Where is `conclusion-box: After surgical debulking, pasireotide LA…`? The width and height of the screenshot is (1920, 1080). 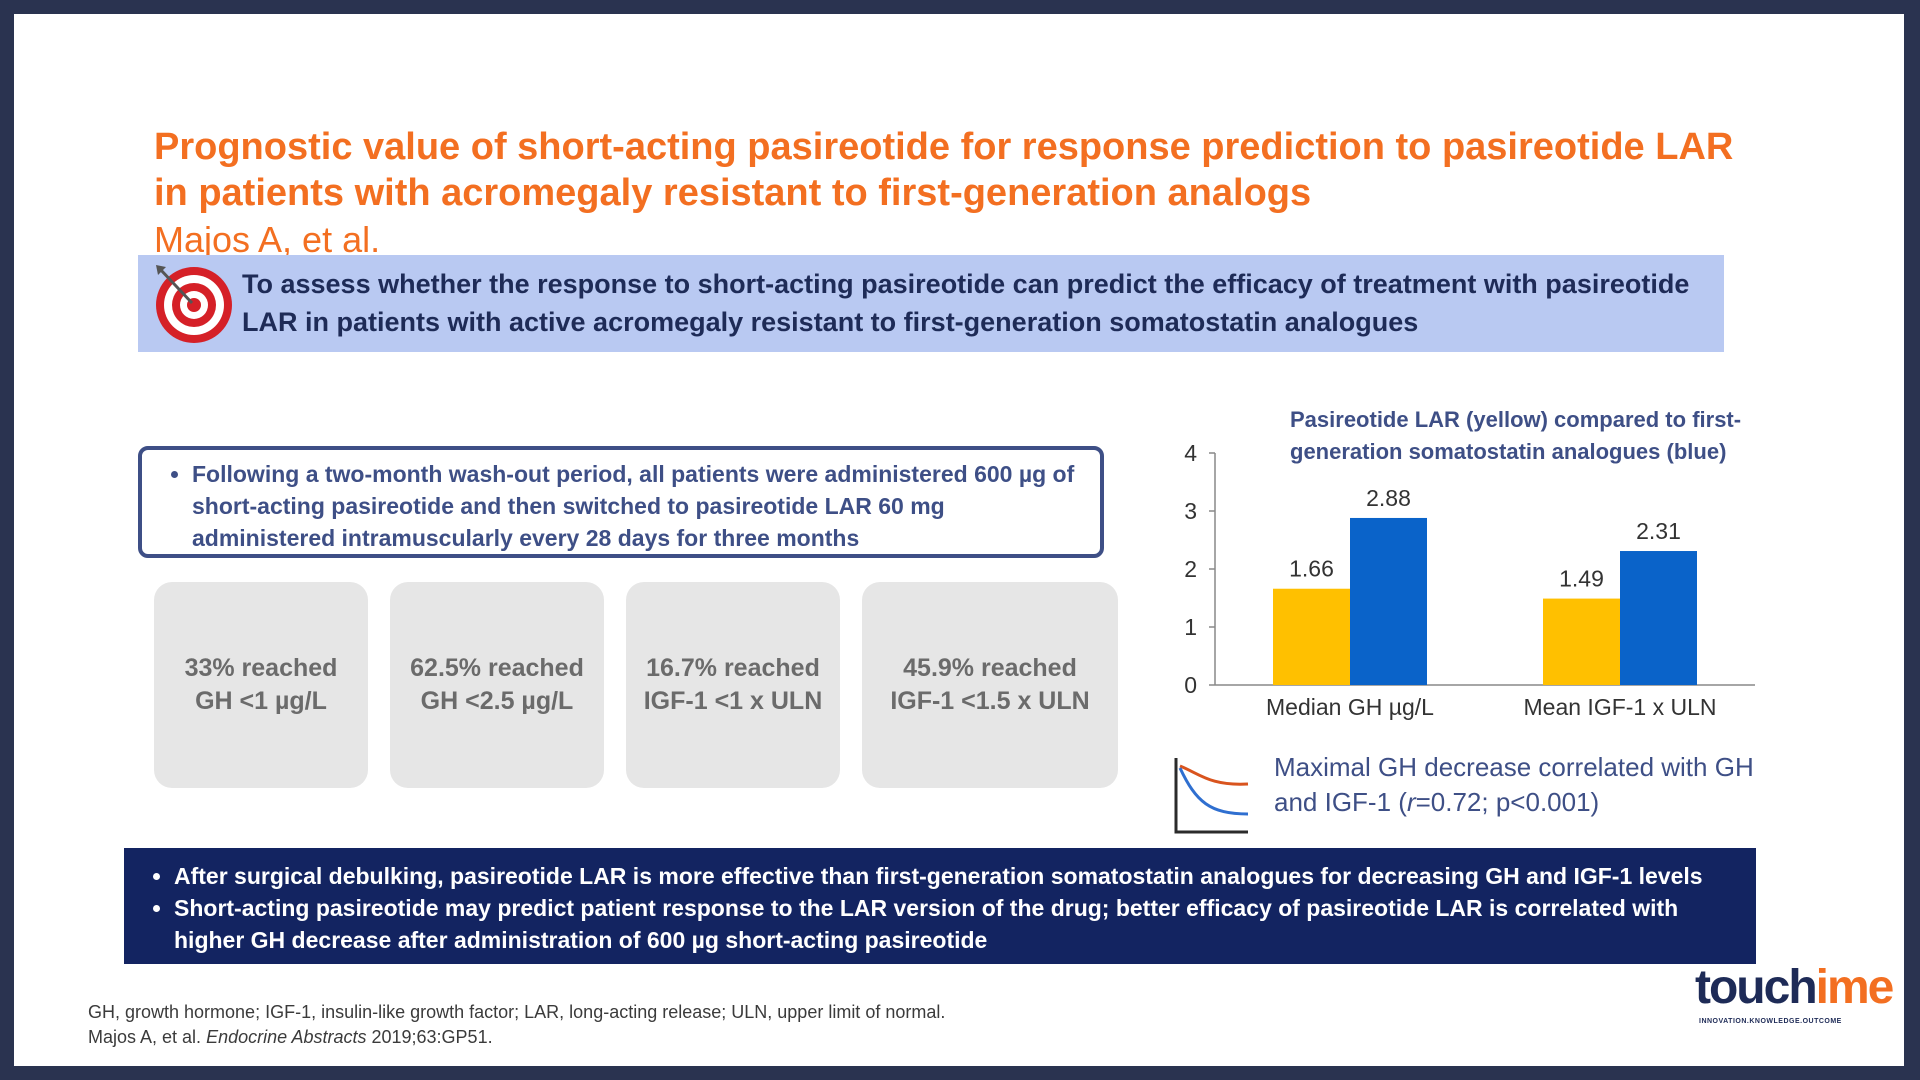
conclusion-box: After surgical debulking, pasireotide LA… is located at coordinates (940, 906).